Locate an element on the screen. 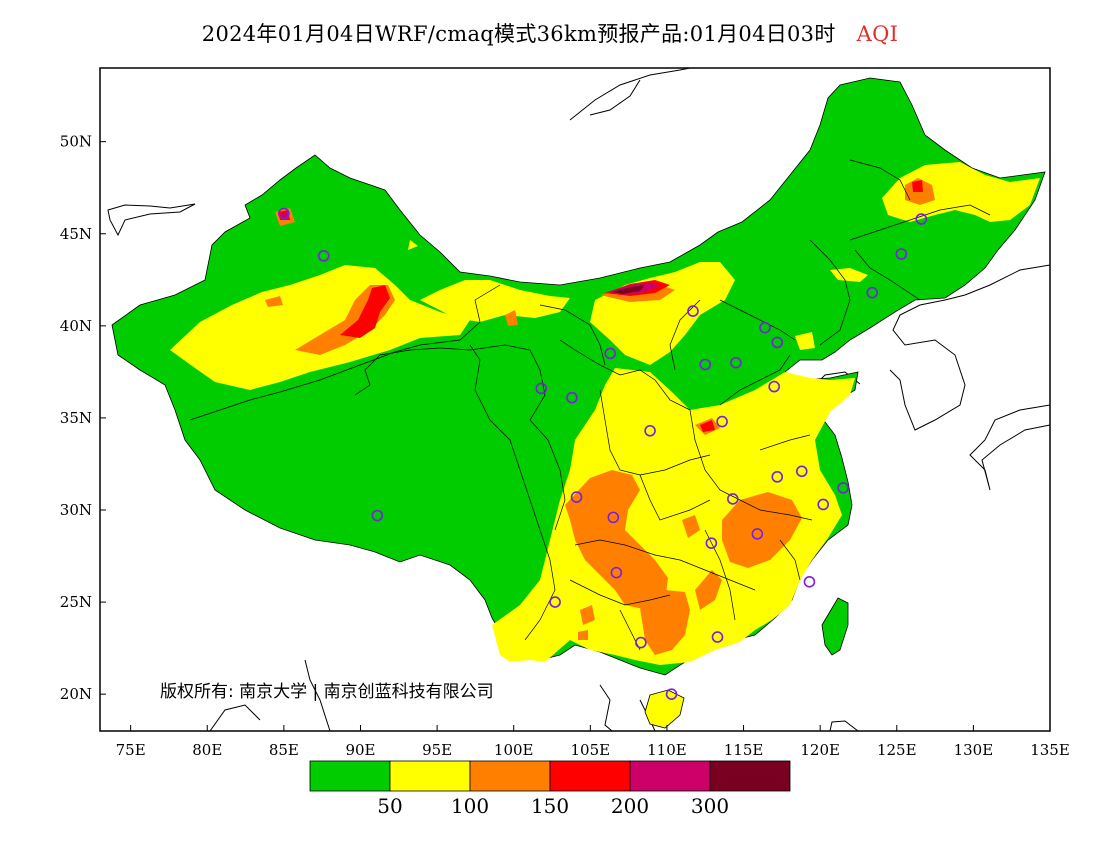 The height and width of the screenshot is (850, 1100). x-tick-label: 85E is located at coordinates (284, 750).